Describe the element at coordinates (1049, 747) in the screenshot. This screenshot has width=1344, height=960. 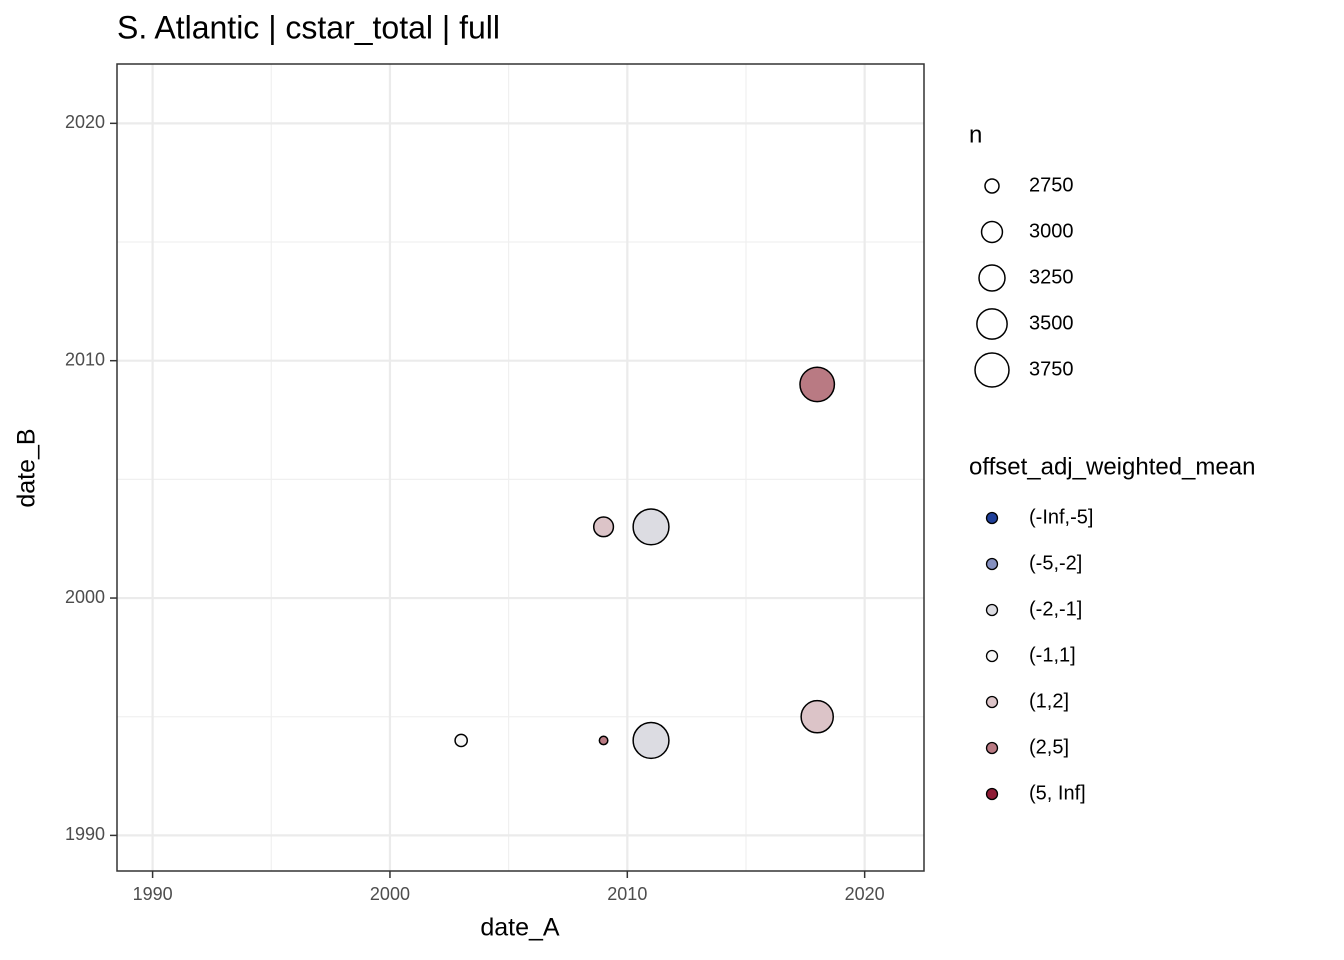
I see `color-legend-label: (2,5]` at that location.